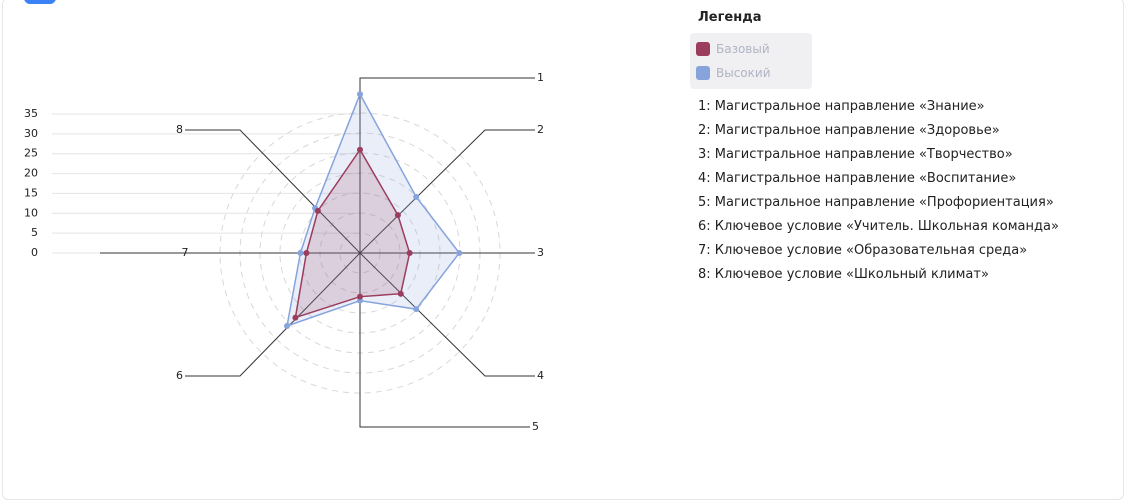  Describe the element at coordinates (31, 113) in the screenshot. I see `y-tick-label: 35` at that location.